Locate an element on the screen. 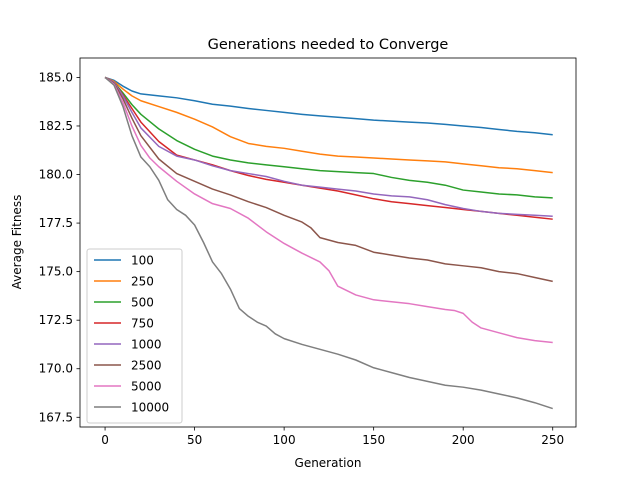  x-tick-label: 0 is located at coordinates (105, 440).